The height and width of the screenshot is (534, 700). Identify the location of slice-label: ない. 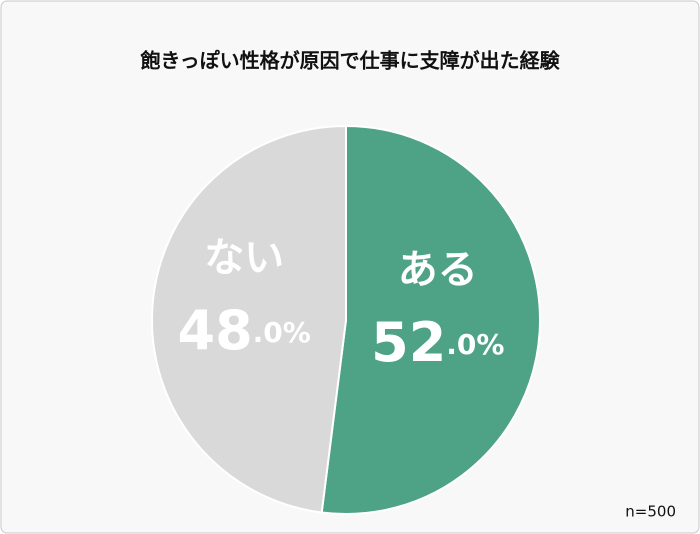
(244, 258).